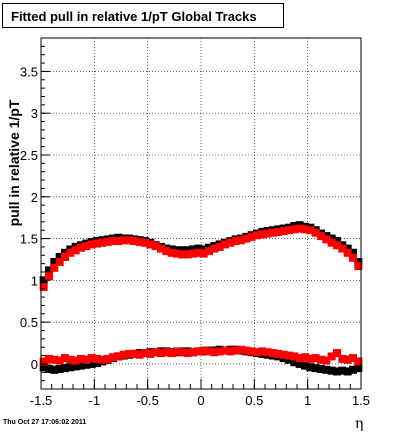 The width and height of the screenshot is (400, 433). I want to click on x-tick-label: 1.5, so click(361, 400).